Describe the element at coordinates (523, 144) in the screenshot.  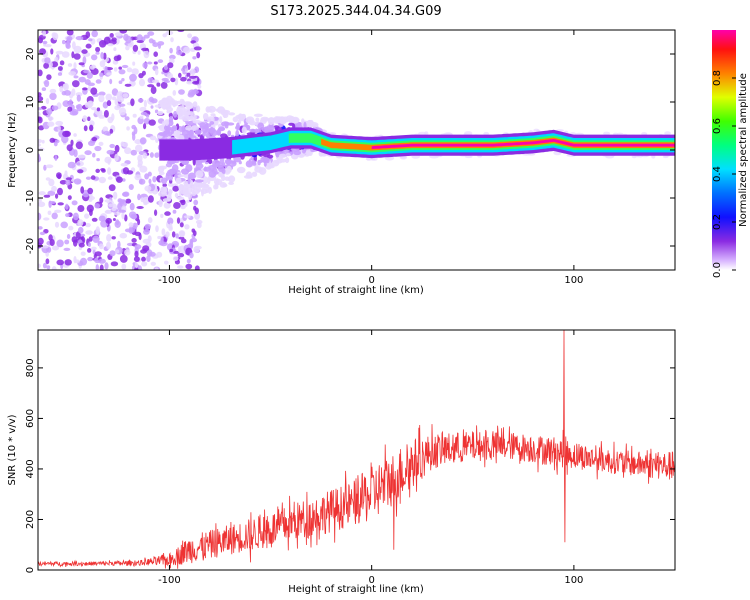
I see `spectrogram-ridge-band` at that location.